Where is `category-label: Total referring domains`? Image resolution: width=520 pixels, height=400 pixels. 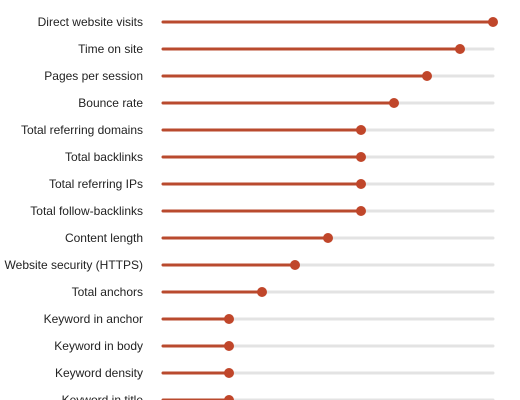 category-label: Total referring domains is located at coordinates (82, 130).